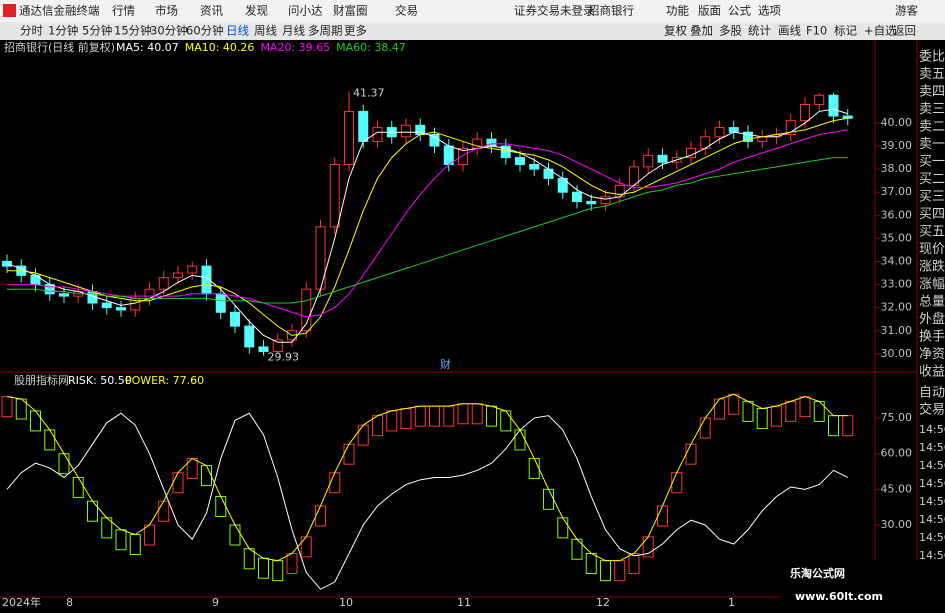 This screenshot has height=613, width=945. Describe the element at coordinates (709, 11) in the screenshot. I see `menu-right: 版面` at that location.